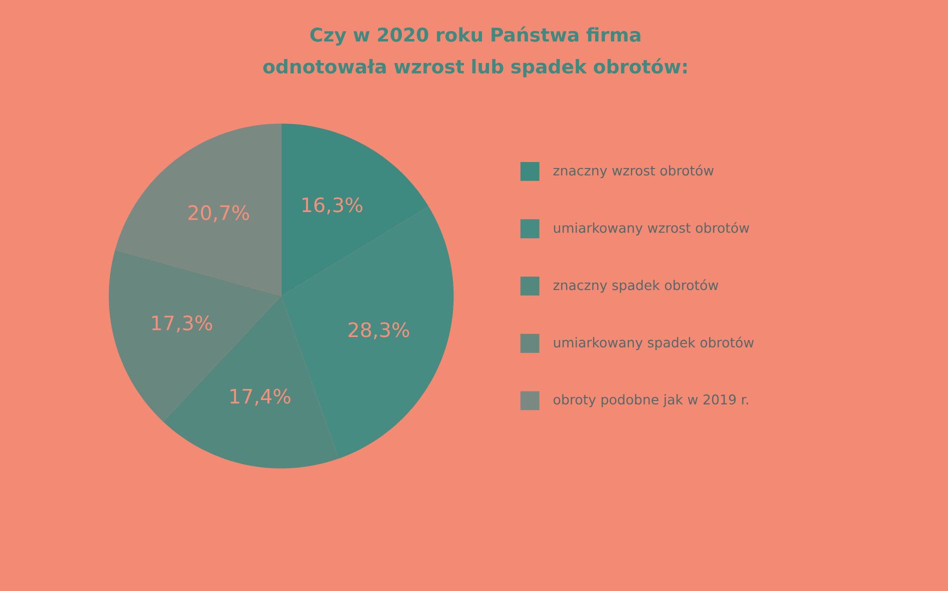 The height and width of the screenshot is (591, 948). Describe the element at coordinates (652, 229) in the screenshot. I see `legend-label: umiarkowany wzrost obrotów` at that location.